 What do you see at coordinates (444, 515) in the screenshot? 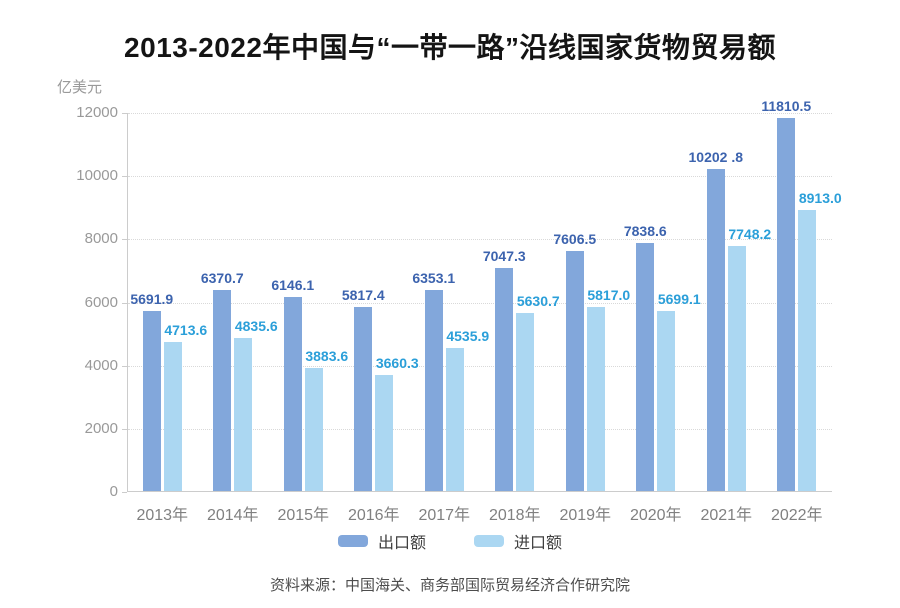
I see `x-axis-label-2017年: 2017年` at bounding box center [444, 515].